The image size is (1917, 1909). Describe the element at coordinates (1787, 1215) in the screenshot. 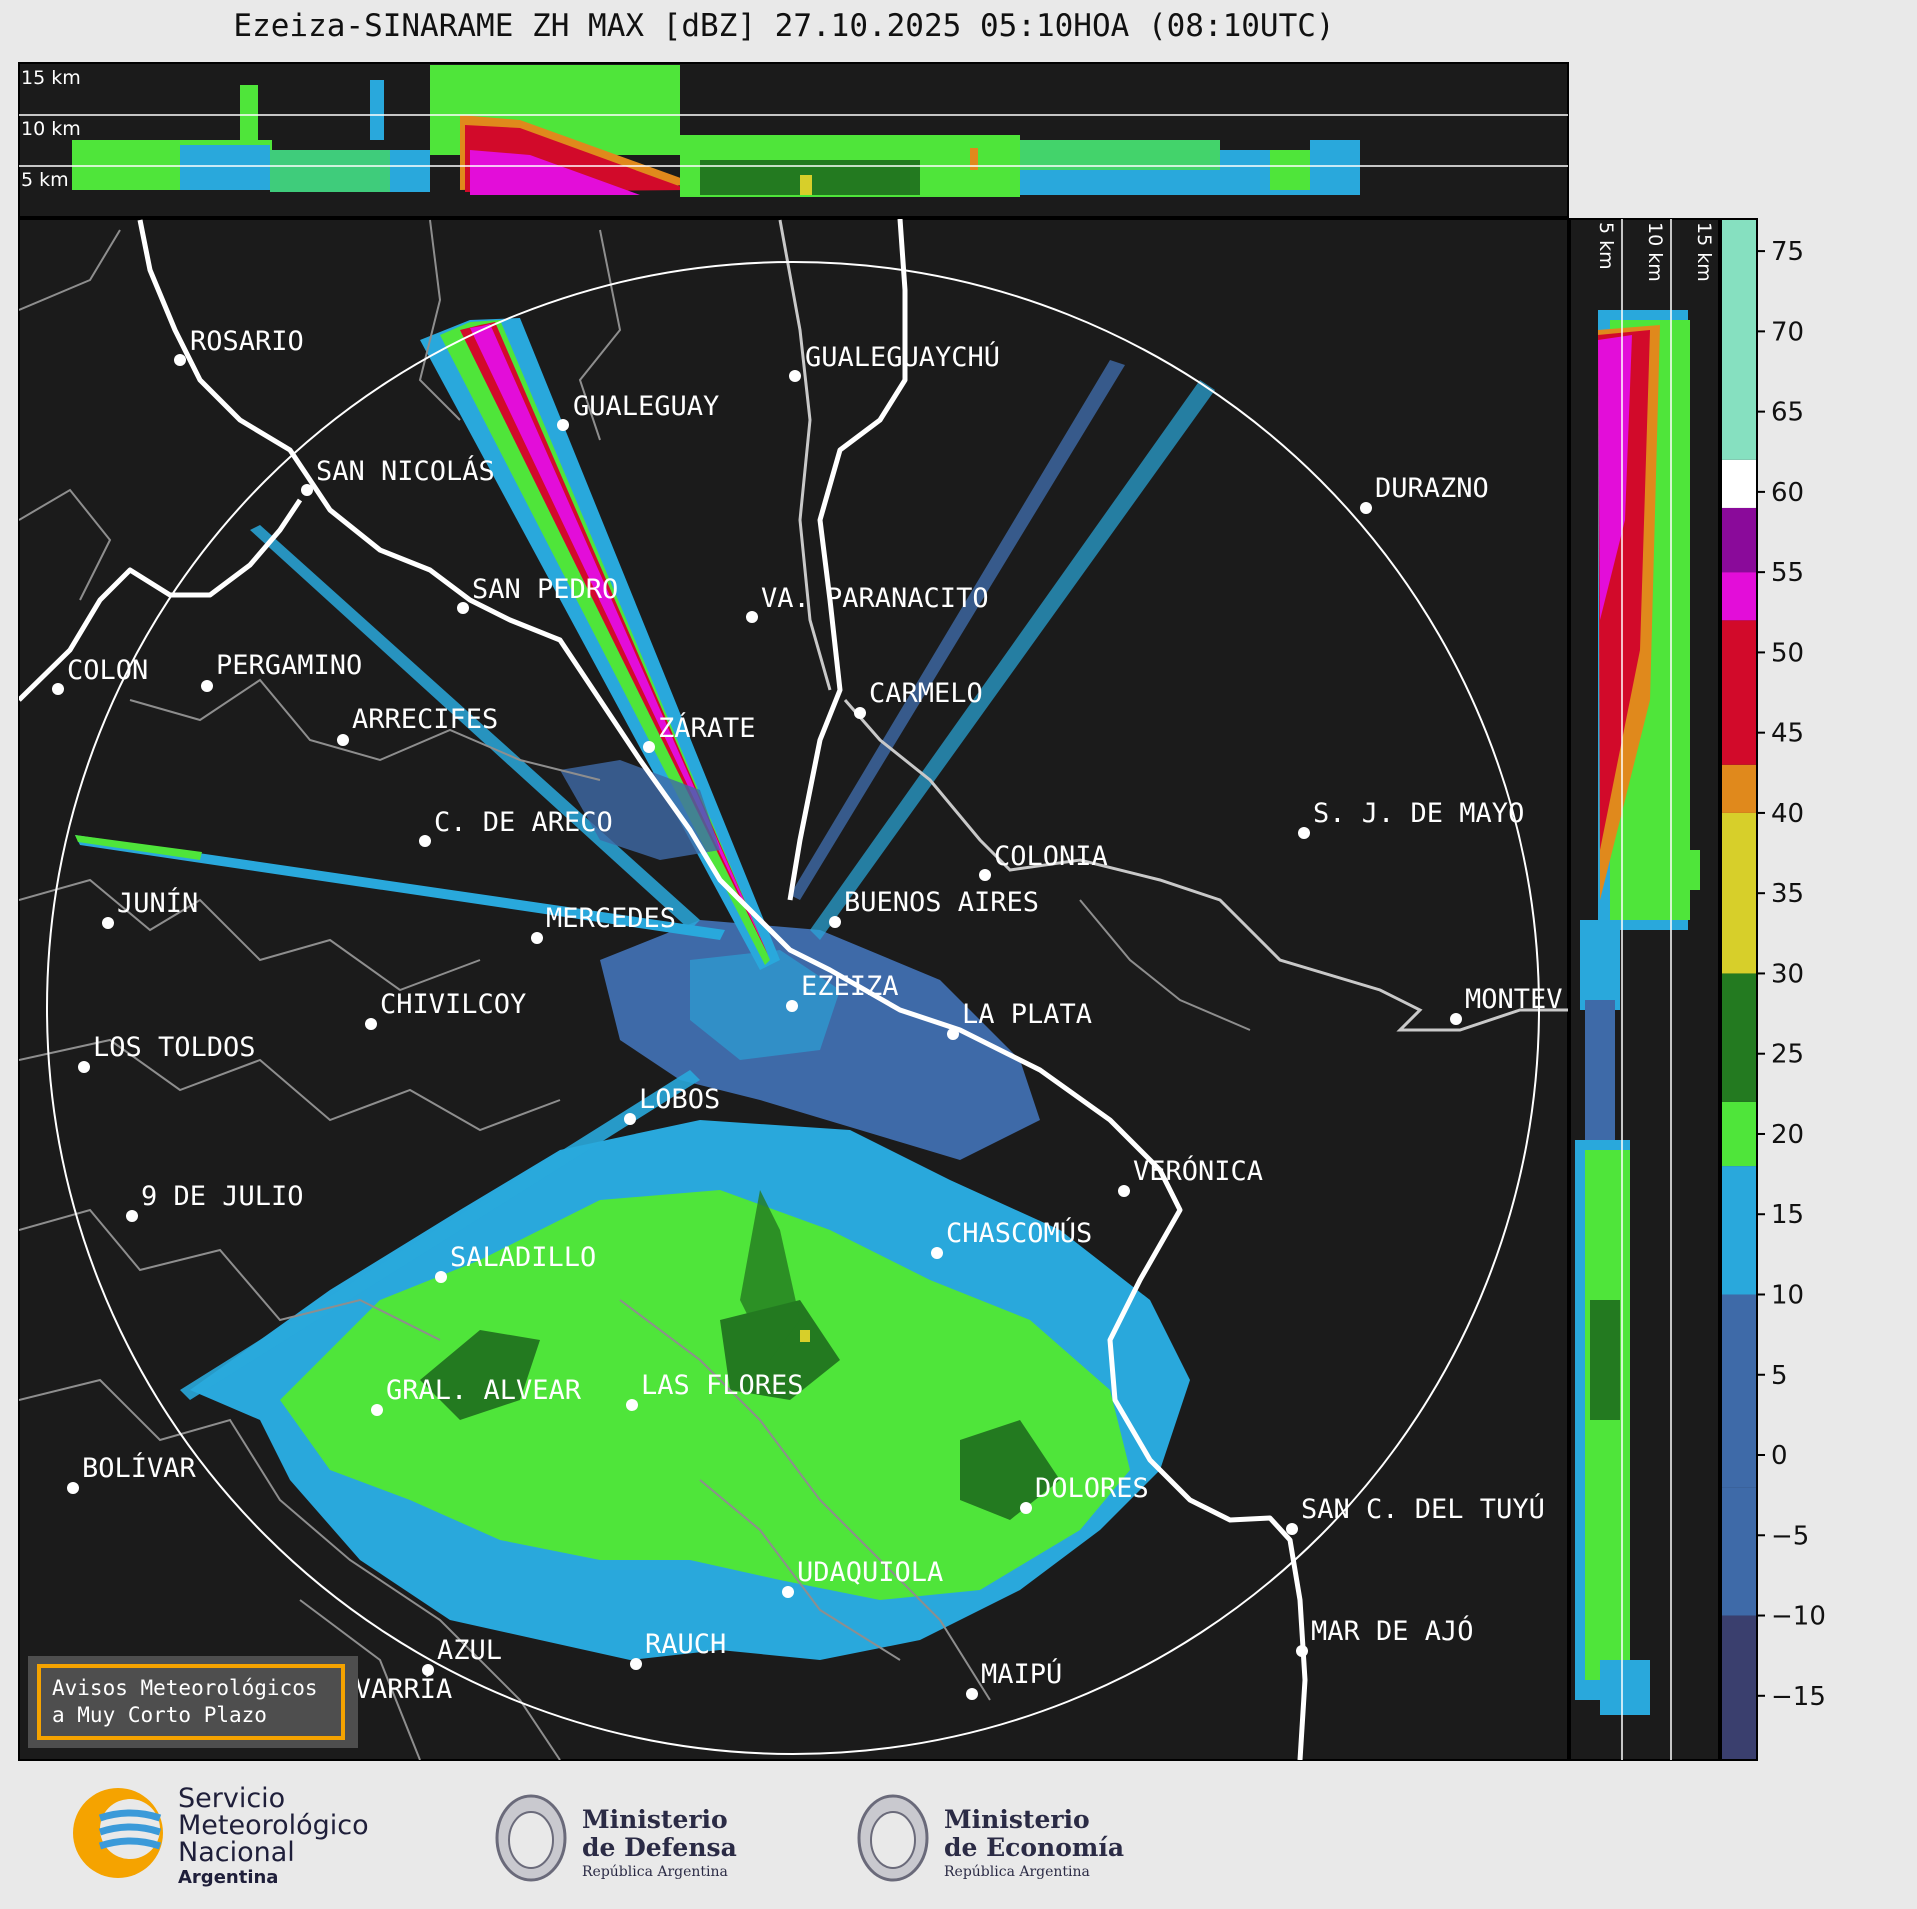

I see `colorbar-tick-label: 15` at that location.